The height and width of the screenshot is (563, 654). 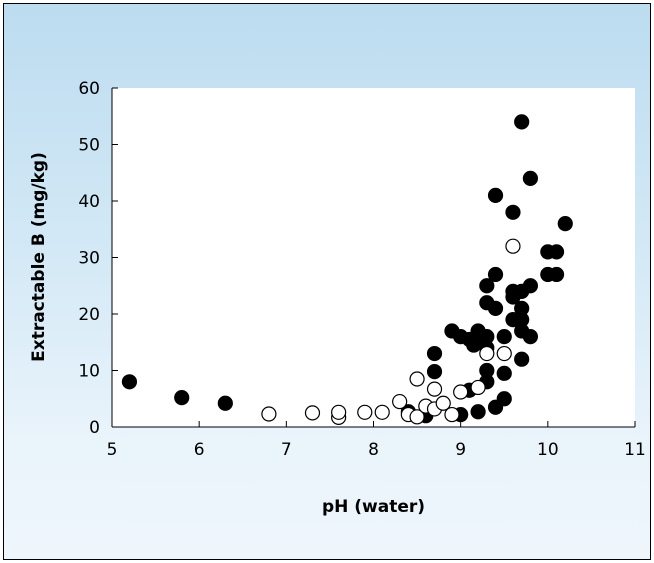 What do you see at coordinates (635, 450) in the screenshot?
I see `x-tick-label: 11` at bounding box center [635, 450].